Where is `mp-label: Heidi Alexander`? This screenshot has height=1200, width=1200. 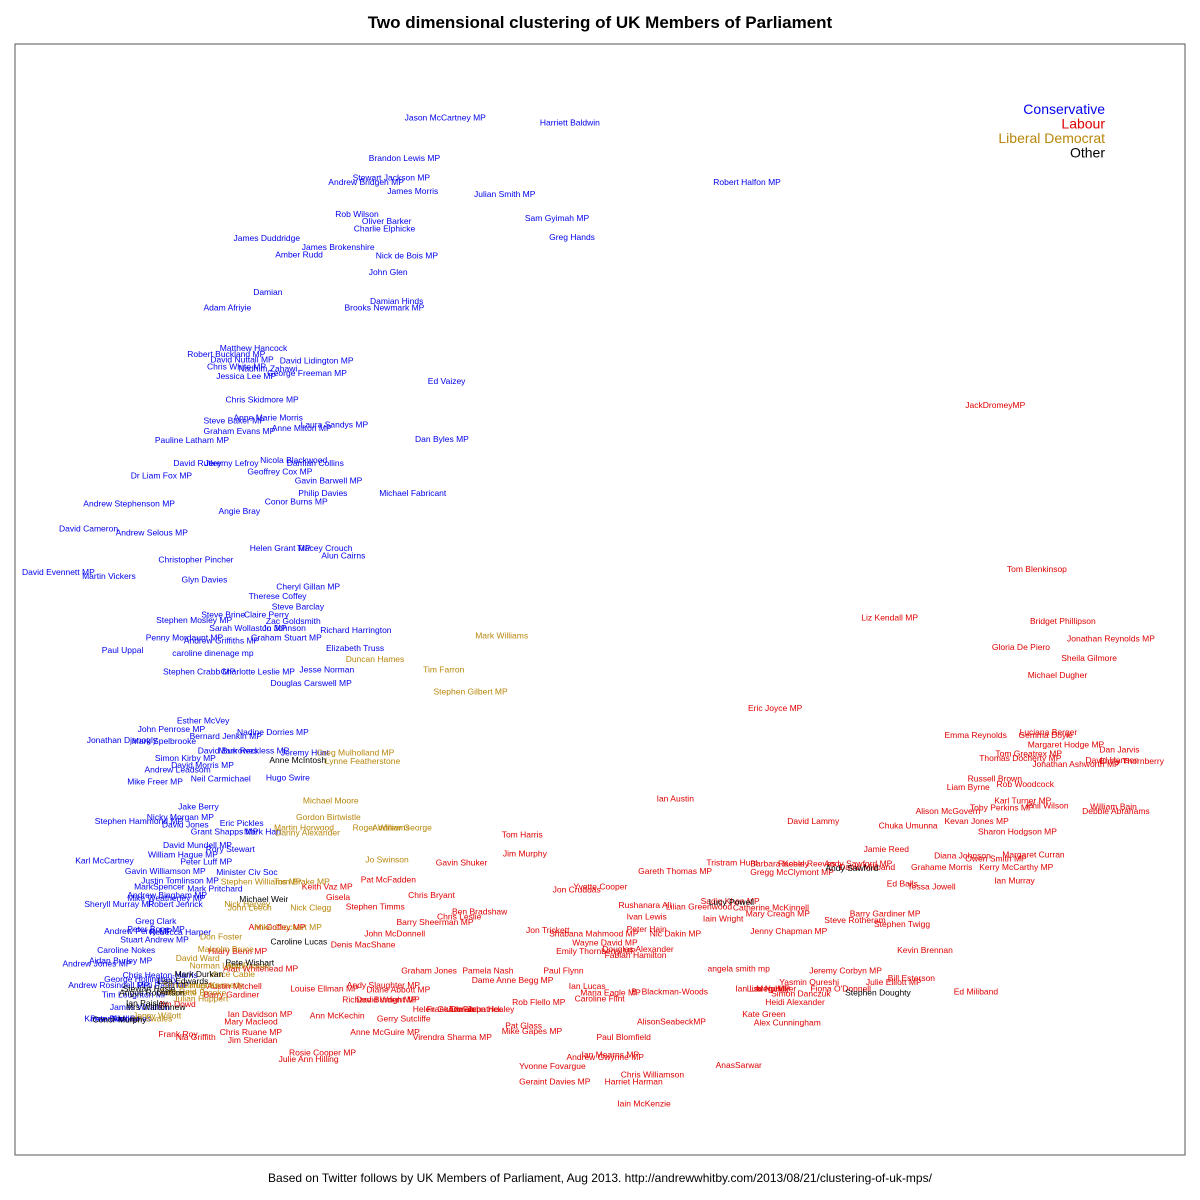
mp-label: Heidi Alexander is located at coordinates (795, 1002).